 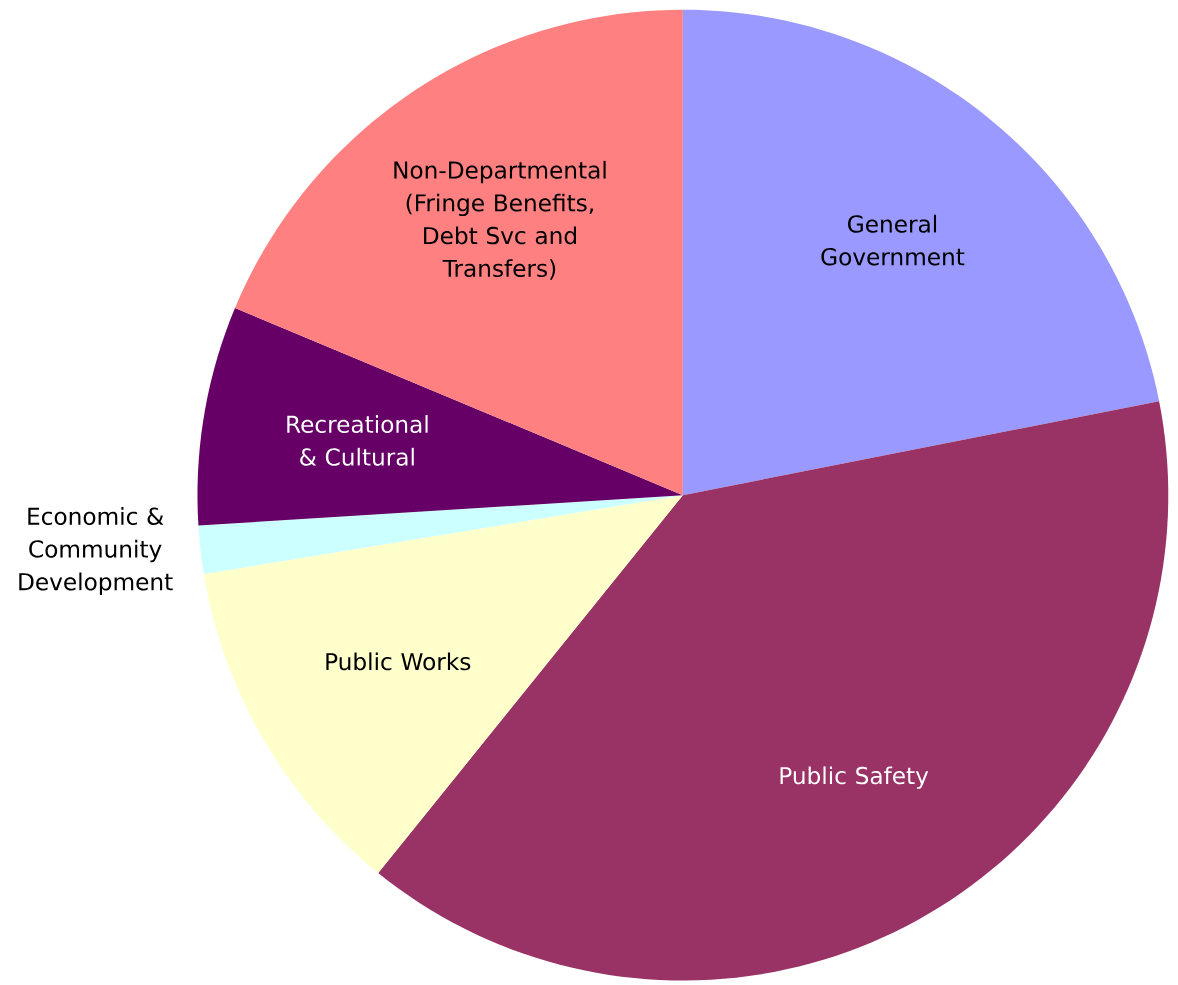 I want to click on slice-label: Public Works, so click(x=398, y=661).